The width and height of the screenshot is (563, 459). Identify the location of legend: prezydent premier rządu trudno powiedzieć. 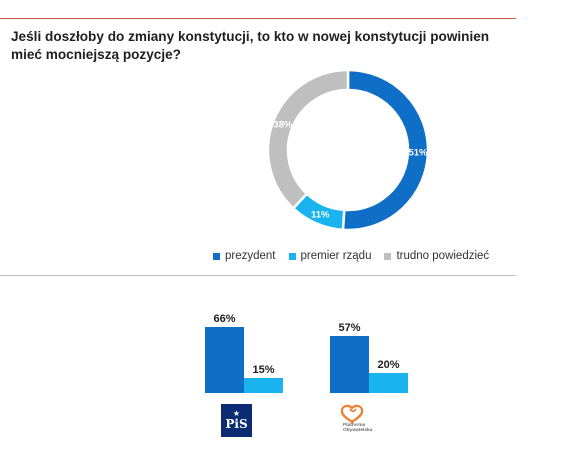
(351, 256).